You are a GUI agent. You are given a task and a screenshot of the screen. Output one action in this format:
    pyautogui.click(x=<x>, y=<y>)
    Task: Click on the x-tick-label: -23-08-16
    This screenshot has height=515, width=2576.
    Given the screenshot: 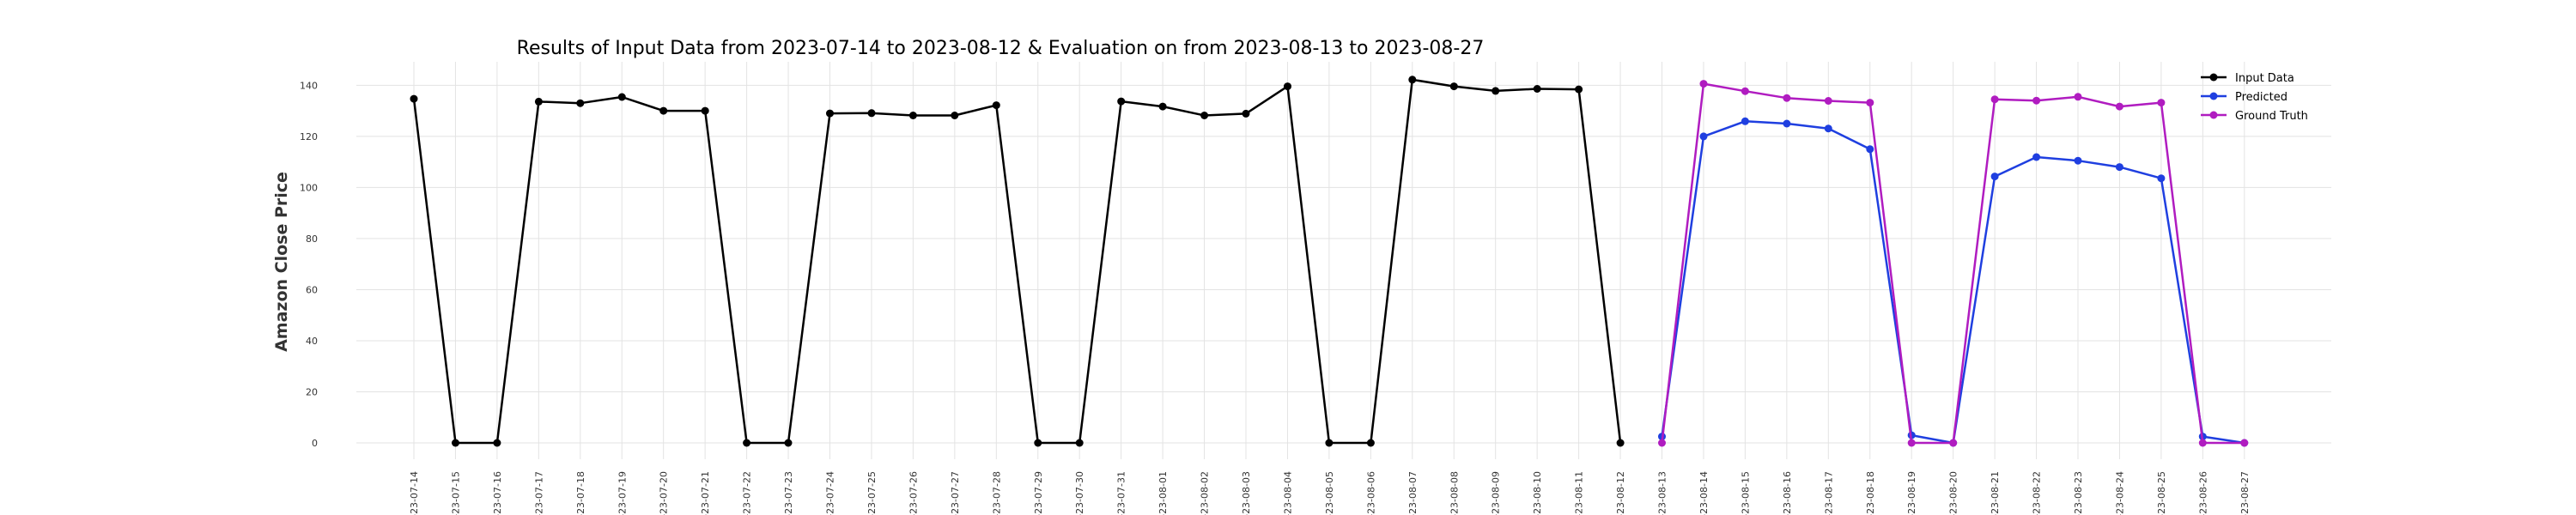 What is the action you would take?
    pyautogui.click(x=1787, y=493)
    